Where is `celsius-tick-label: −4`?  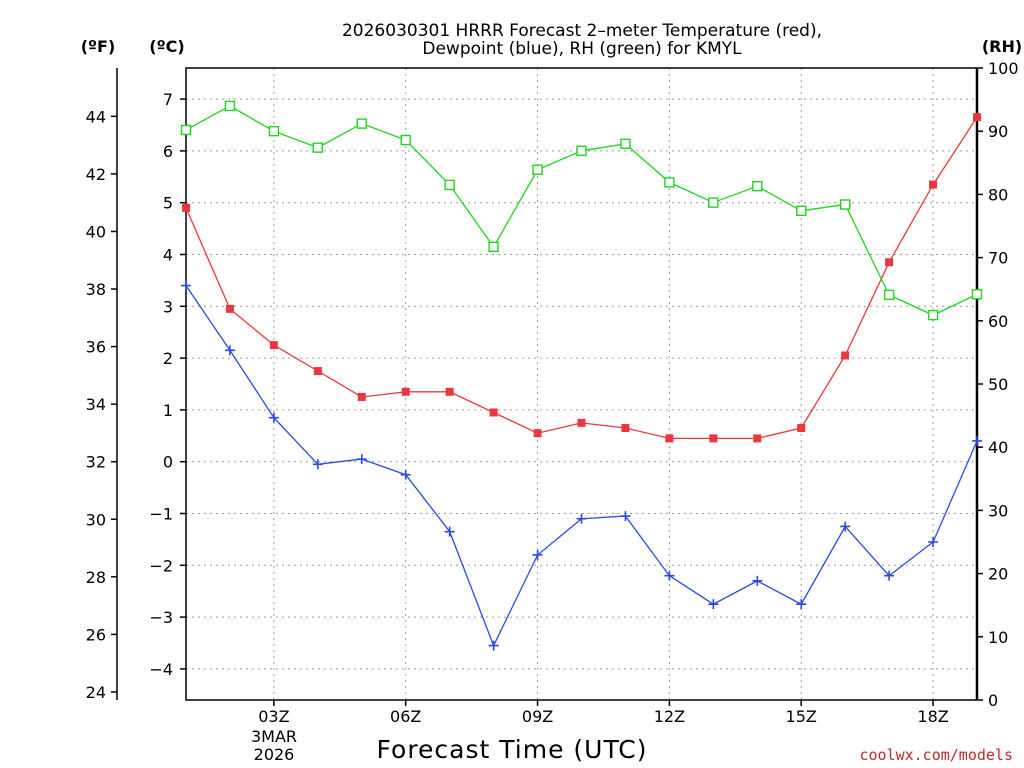 celsius-tick-label: −4 is located at coordinates (161, 669).